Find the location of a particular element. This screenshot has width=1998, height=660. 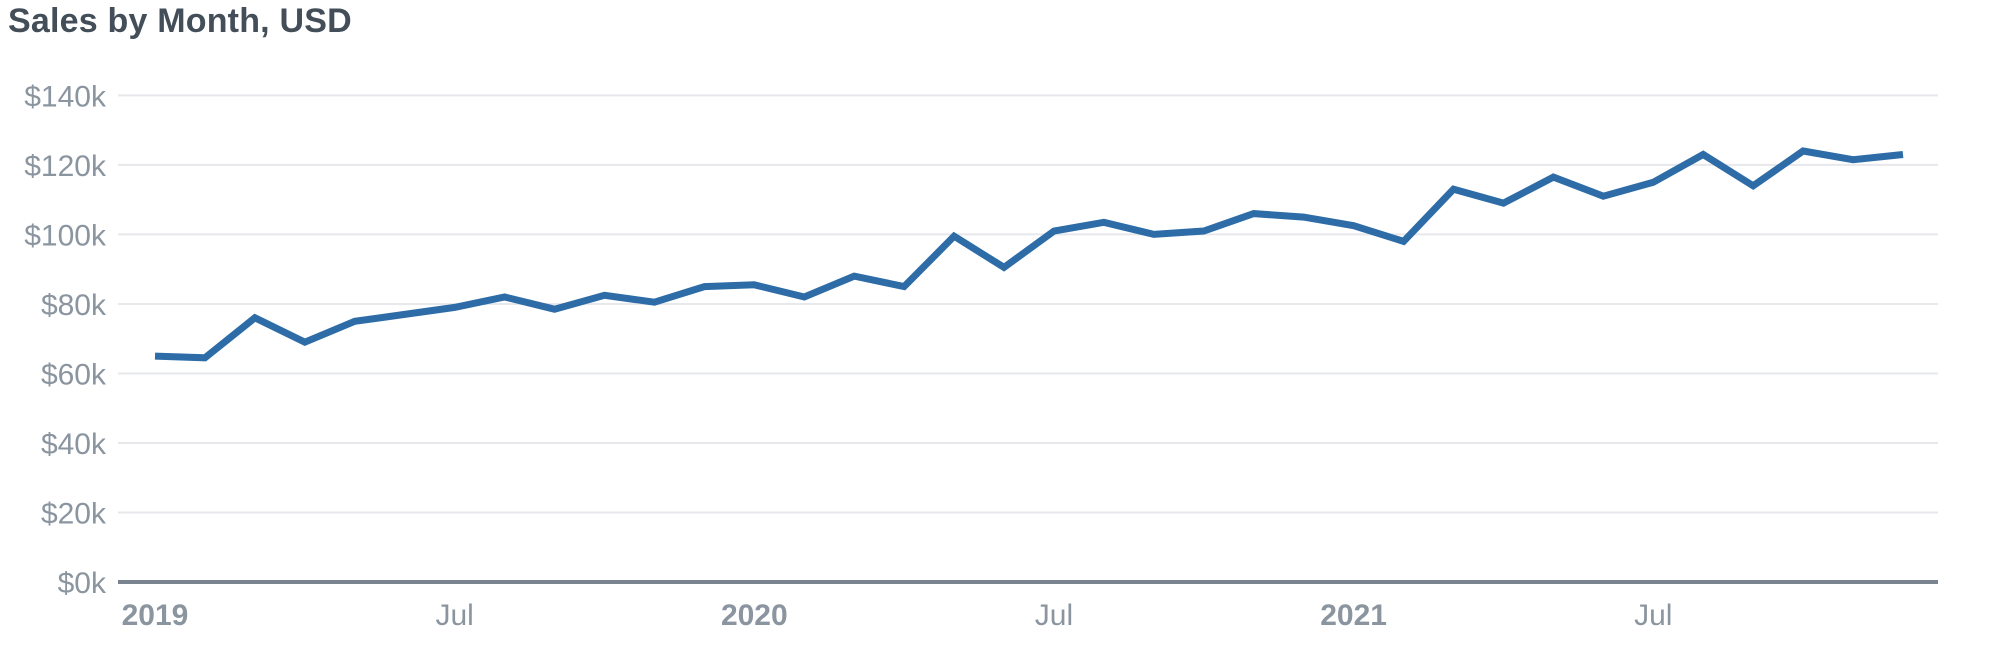

y-tick-label: $140k is located at coordinates (65, 96).